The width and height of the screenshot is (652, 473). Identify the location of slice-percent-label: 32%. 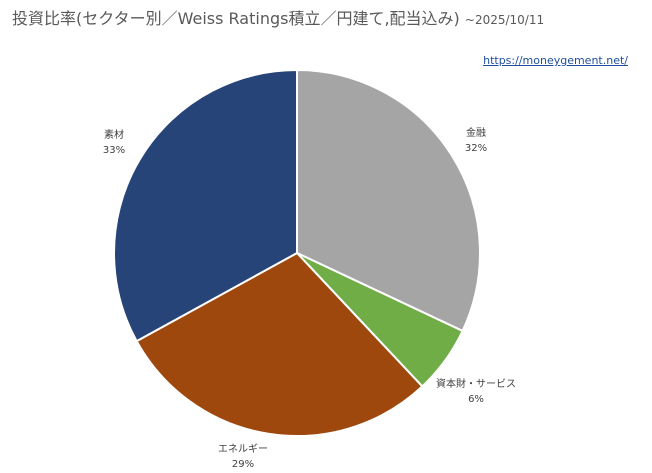
(476, 148).